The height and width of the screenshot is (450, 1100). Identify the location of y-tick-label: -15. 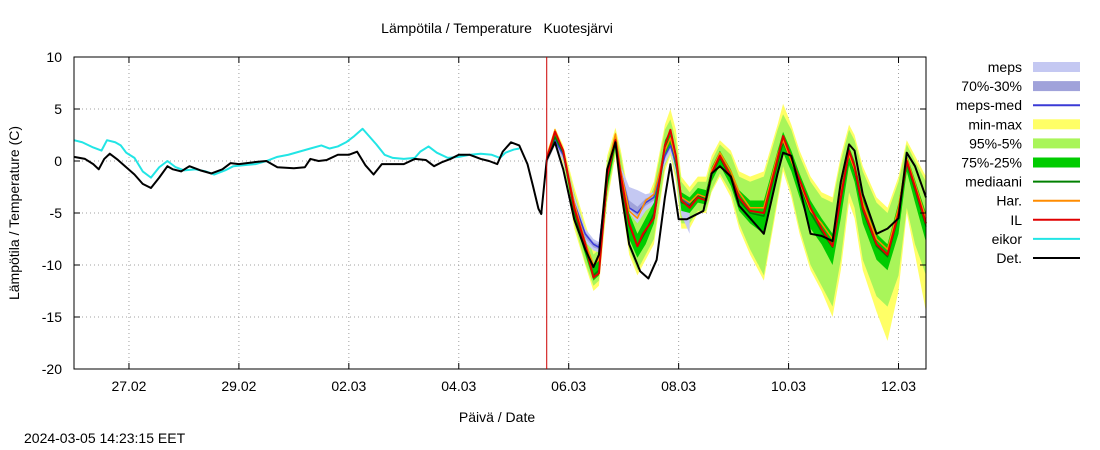
(52, 317).